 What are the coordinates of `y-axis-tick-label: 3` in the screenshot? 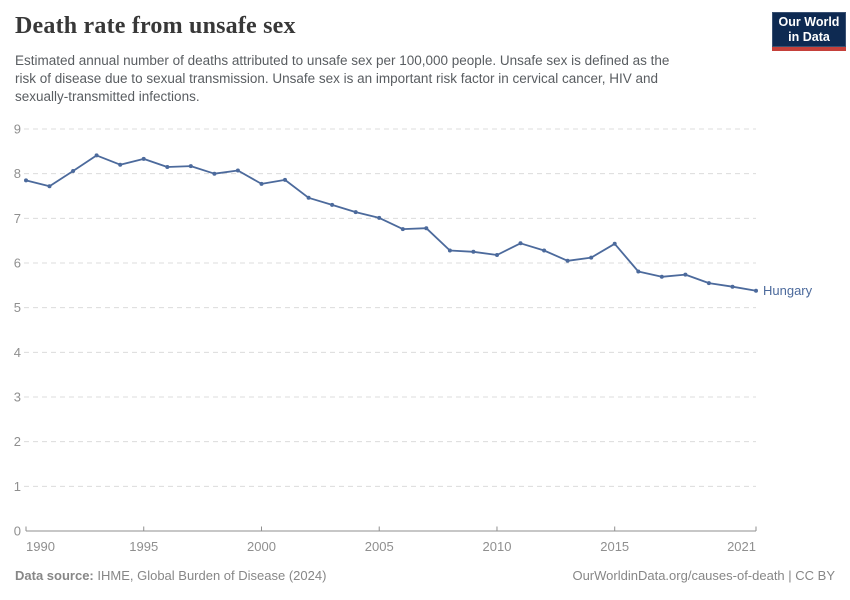 It's located at (17, 397).